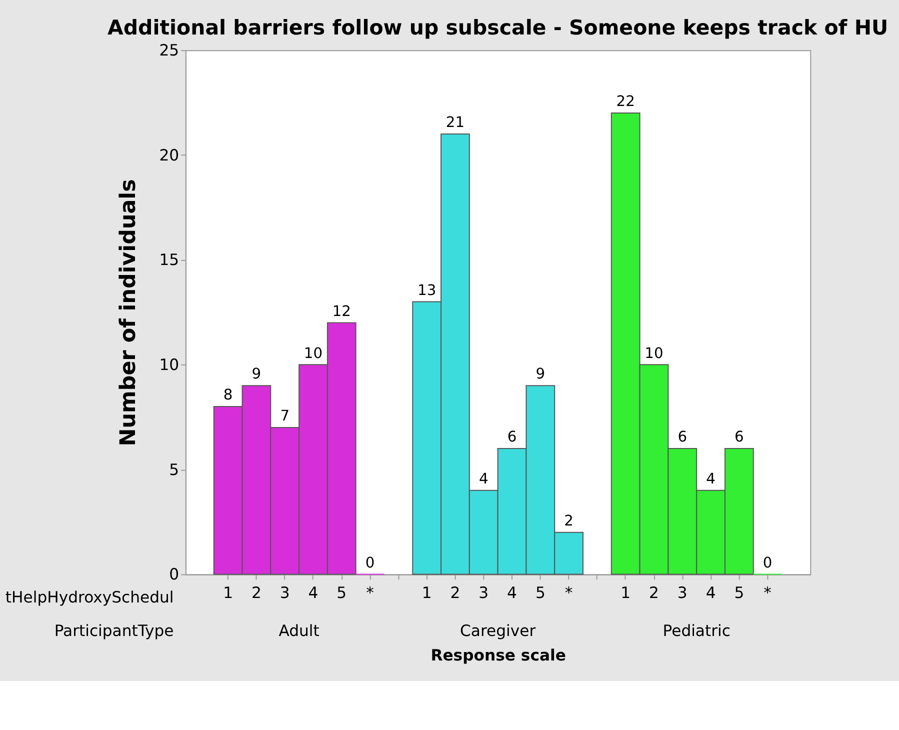  Describe the element at coordinates (169, 155) in the screenshot. I see `y-tick-label: 20` at that location.